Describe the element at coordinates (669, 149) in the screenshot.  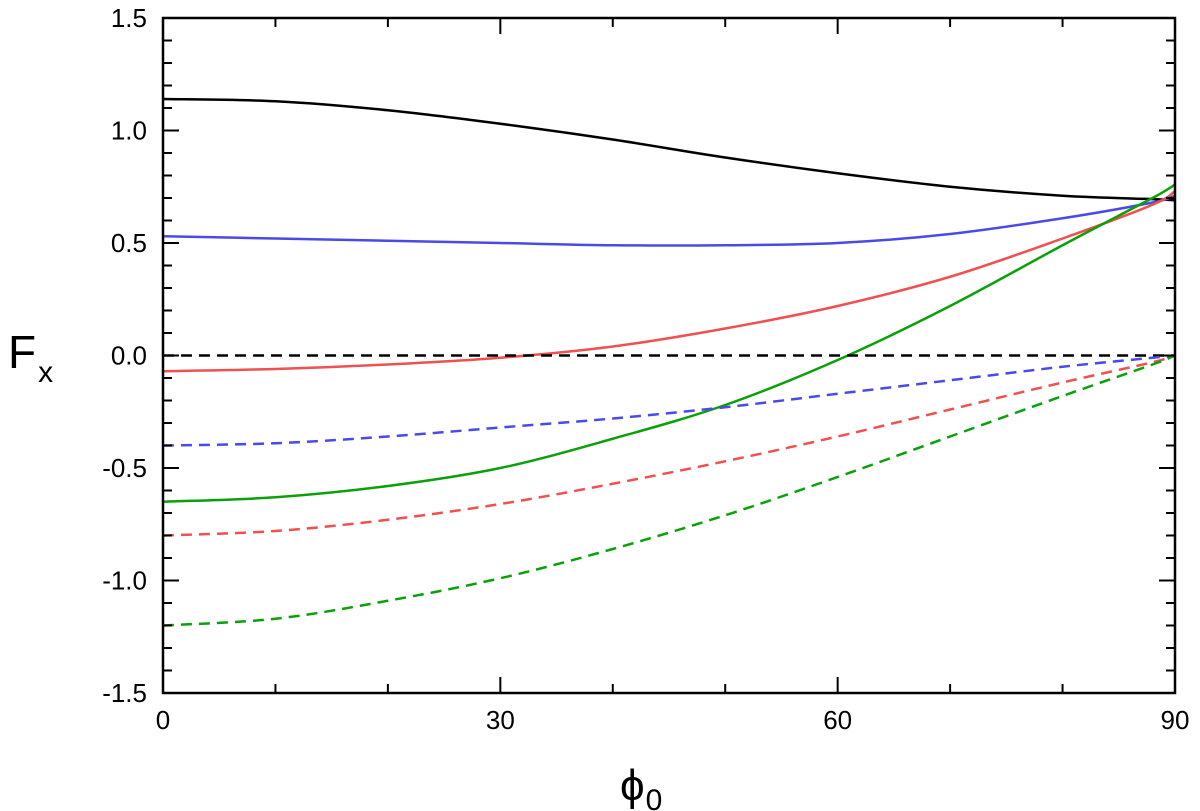
I see `series-line-1-solid` at that location.